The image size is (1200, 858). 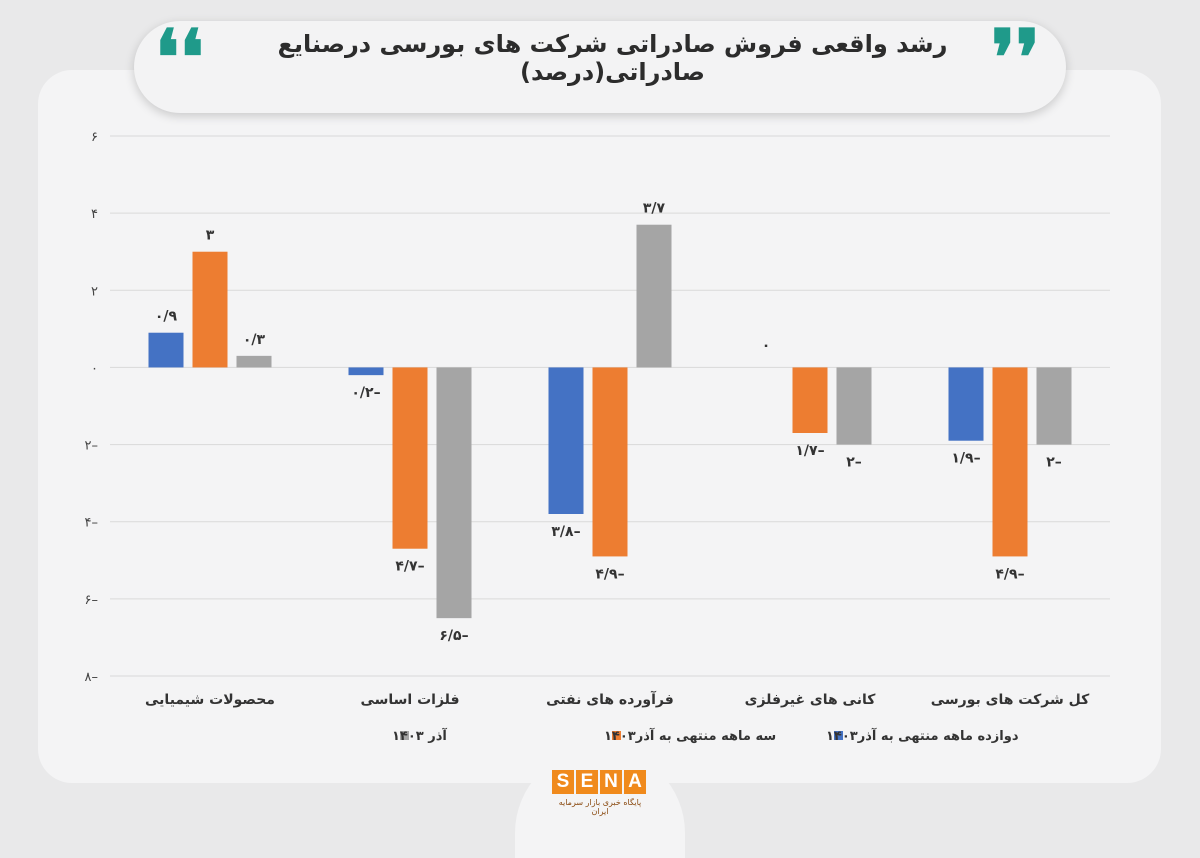 What do you see at coordinates (922, 735) in the screenshot?
I see `legend-label: دوازده ماهه منتهی به آذر۱۴۰۳` at bounding box center [922, 735].